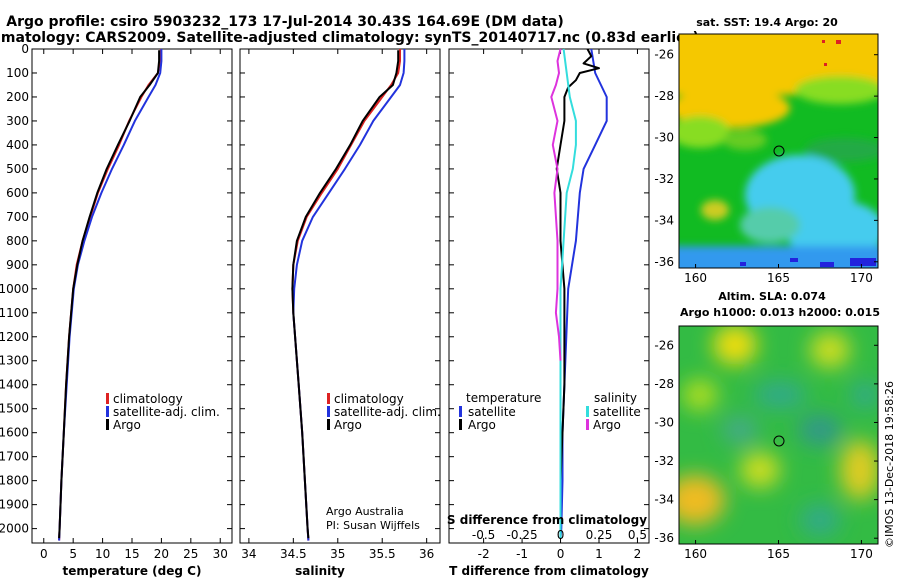 The image size is (900, 580). I want to click on series-line-temperature-argo, so click(577, 293).